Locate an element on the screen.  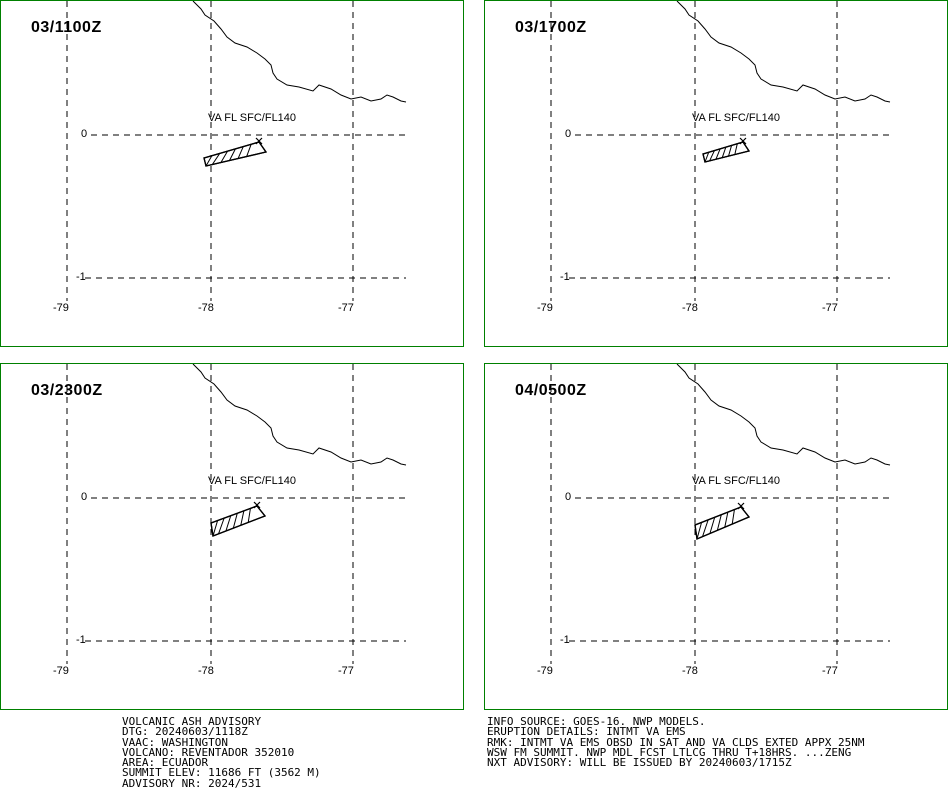
advisory-line: INFO SOURCE: GOES-16. NWP MODELS. is located at coordinates (596, 721).